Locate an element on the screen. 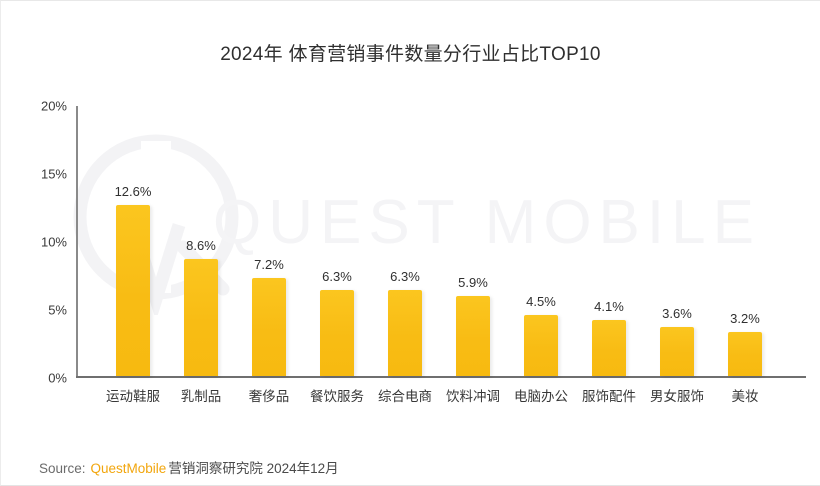 This screenshot has width=820, height=486. x-axis-line is located at coordinates (441, 377).